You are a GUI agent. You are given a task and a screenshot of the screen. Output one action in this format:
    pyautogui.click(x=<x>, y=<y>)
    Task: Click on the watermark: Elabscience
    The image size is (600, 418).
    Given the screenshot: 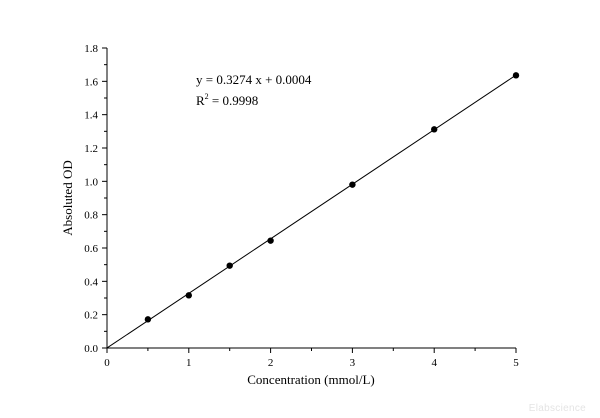 What is the action you would take?
    pyautogui.click(x=557, y=408)
    